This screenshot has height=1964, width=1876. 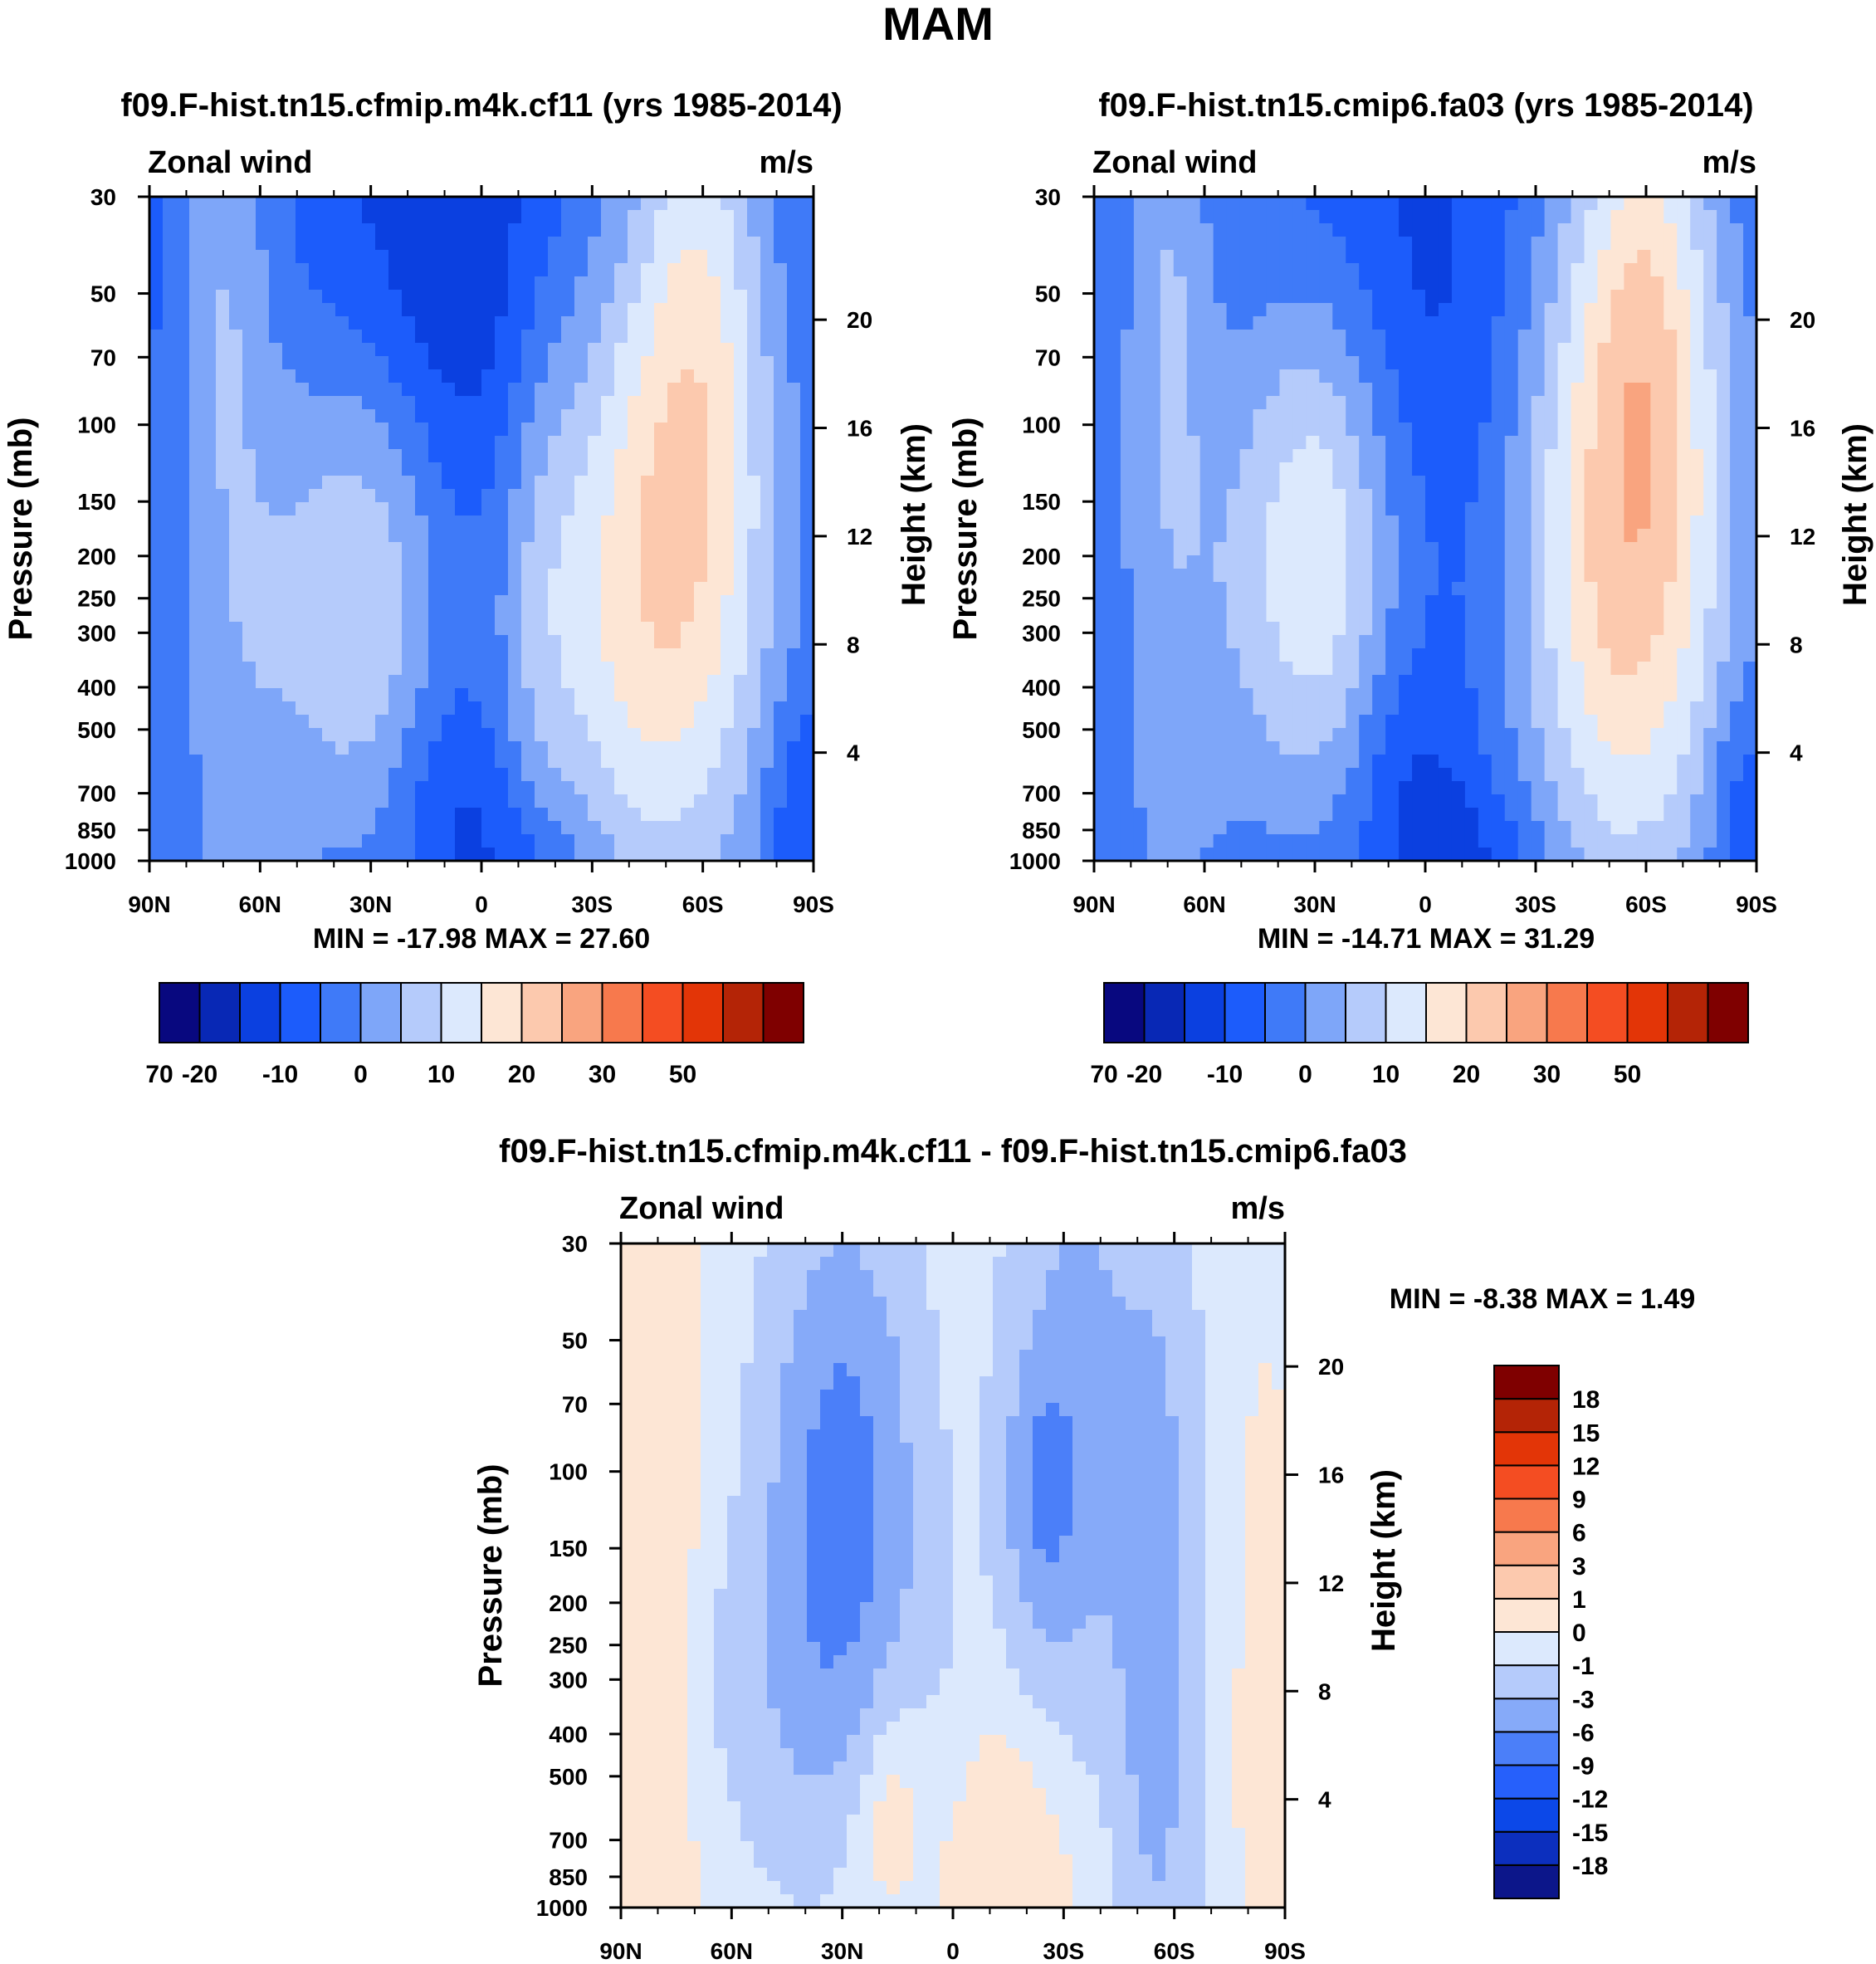 I want to click on pressure-tick-label: 100, so click(x=96, y=425).